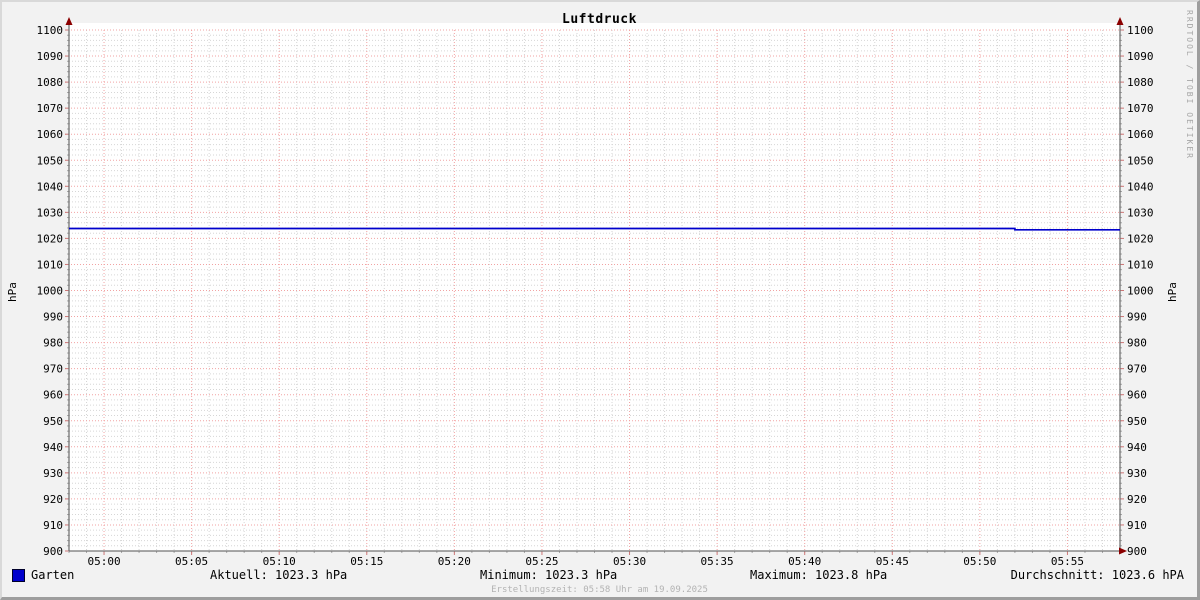  What do you see at coordinates (549, 575) in the screenshot?
I see `stat-minimum: Minimum: 1023.3 hPa` at bounding box center [549, 575].